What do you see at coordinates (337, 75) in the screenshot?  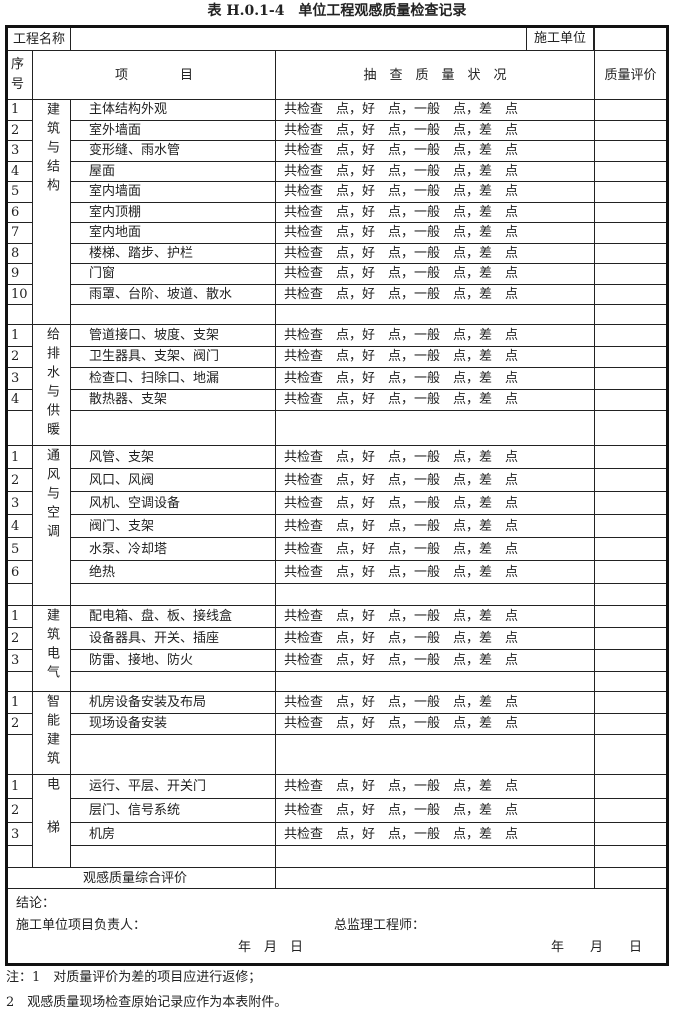 I see `column-header-row: 序号 项 目 抽 查 质 量 状 况 质量评价` at bounding box center [337, 75].